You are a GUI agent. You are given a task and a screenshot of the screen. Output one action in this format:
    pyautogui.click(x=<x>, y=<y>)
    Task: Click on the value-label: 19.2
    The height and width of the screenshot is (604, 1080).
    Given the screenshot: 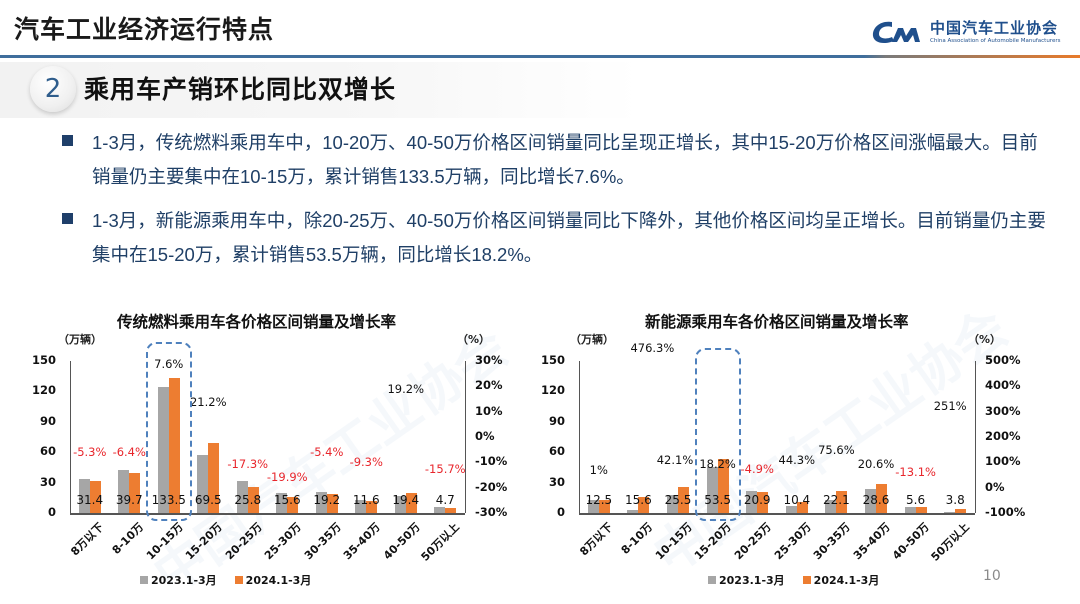 What is the action you would take?
    pyautogui.click(x=327, y=500)
    